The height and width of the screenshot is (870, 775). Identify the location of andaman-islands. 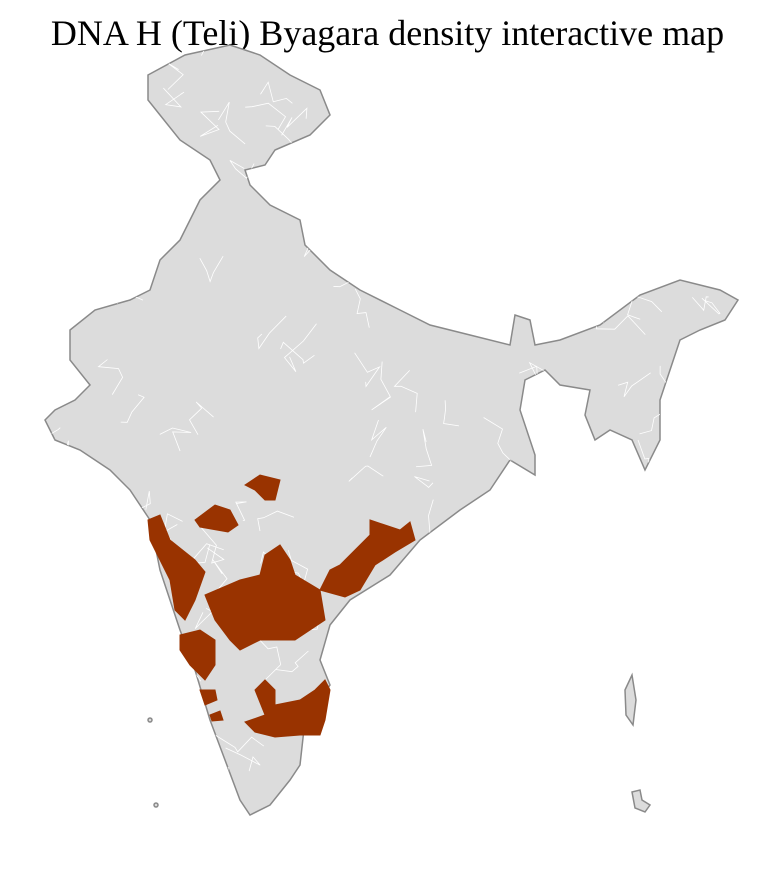
(630, 700).